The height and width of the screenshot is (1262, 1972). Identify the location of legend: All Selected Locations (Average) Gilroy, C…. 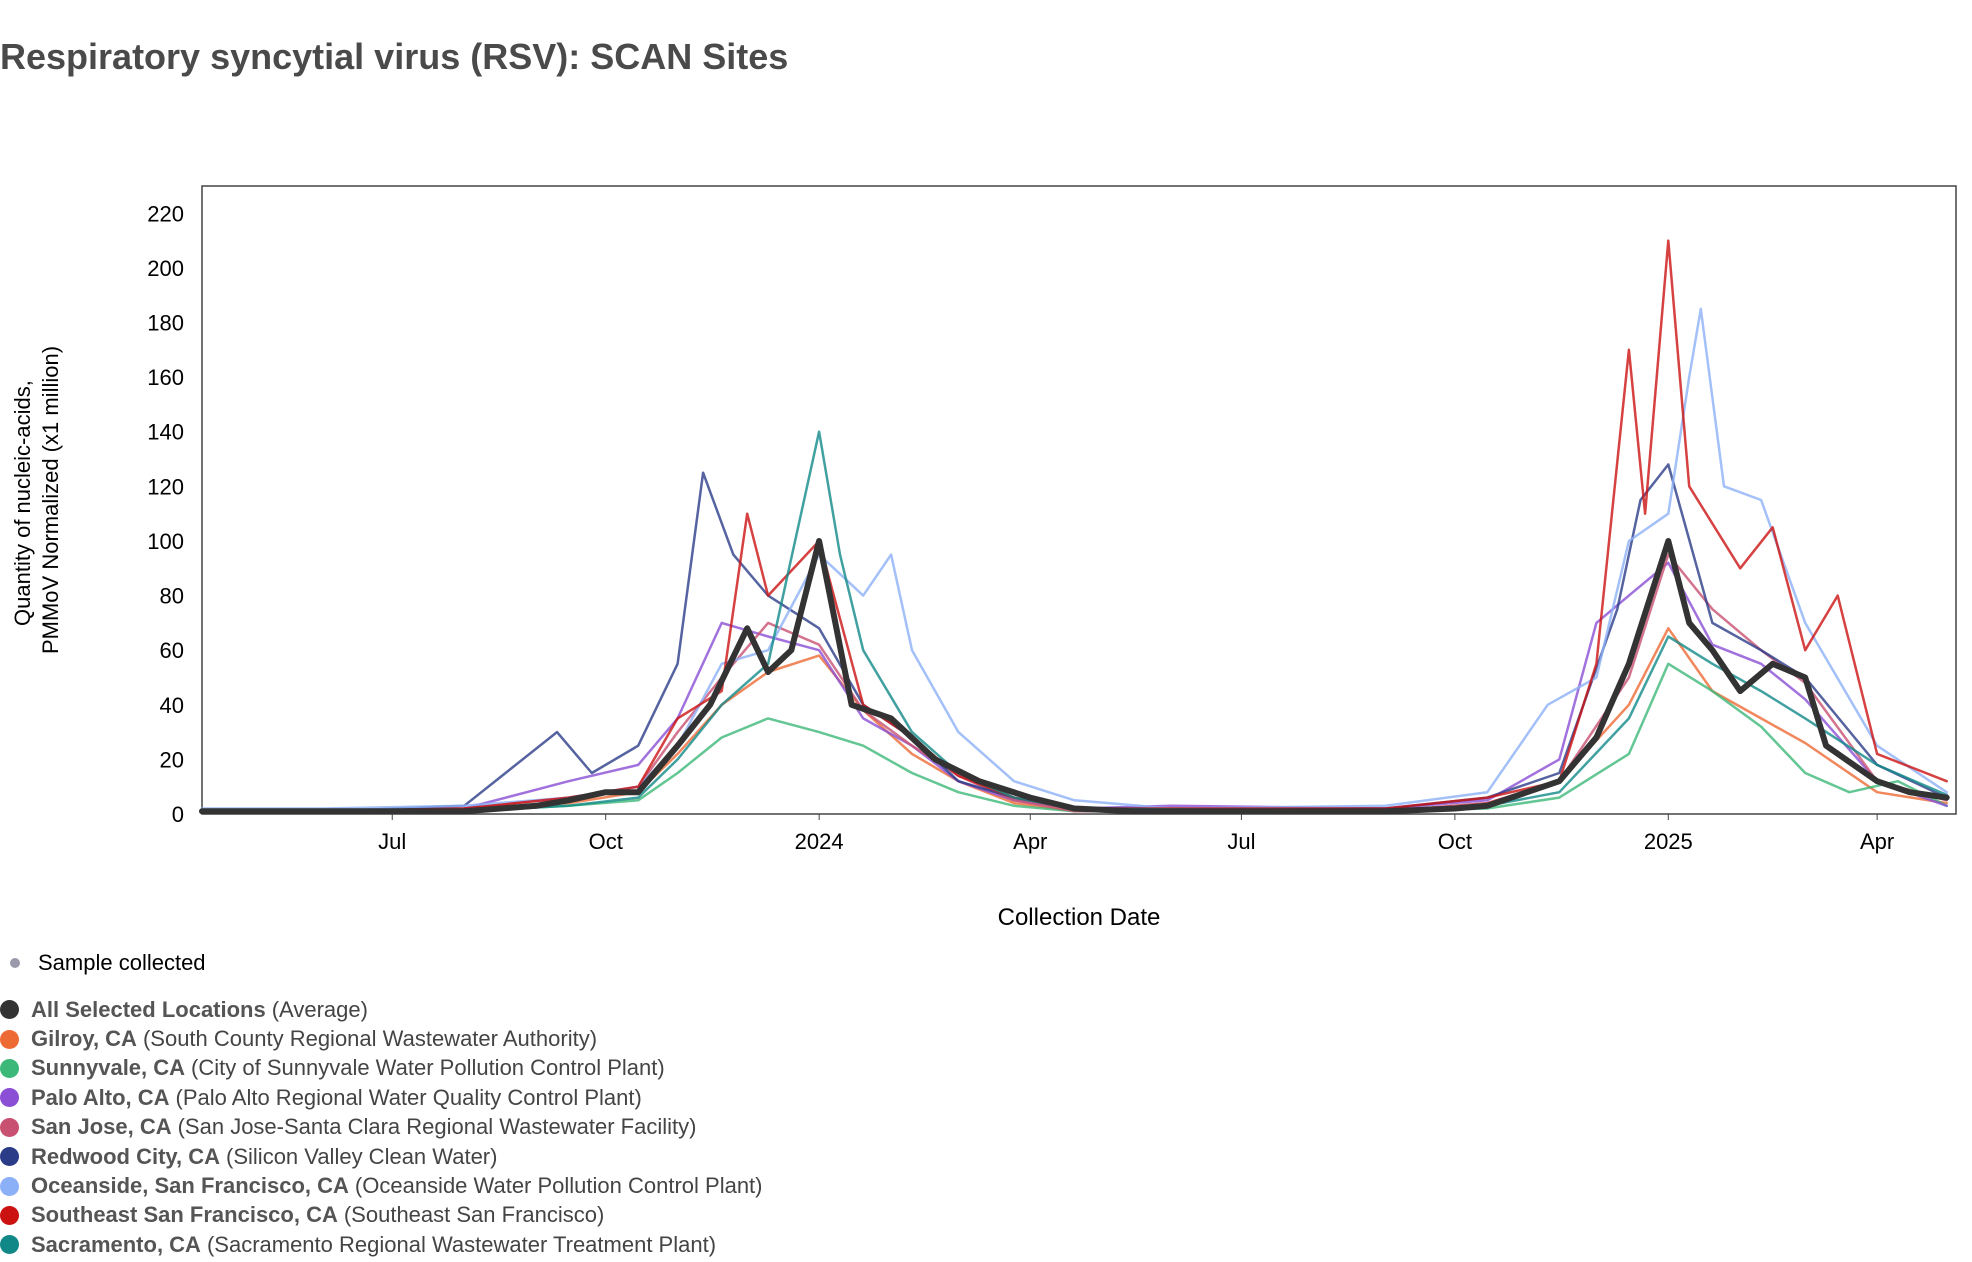
(381, 1127).